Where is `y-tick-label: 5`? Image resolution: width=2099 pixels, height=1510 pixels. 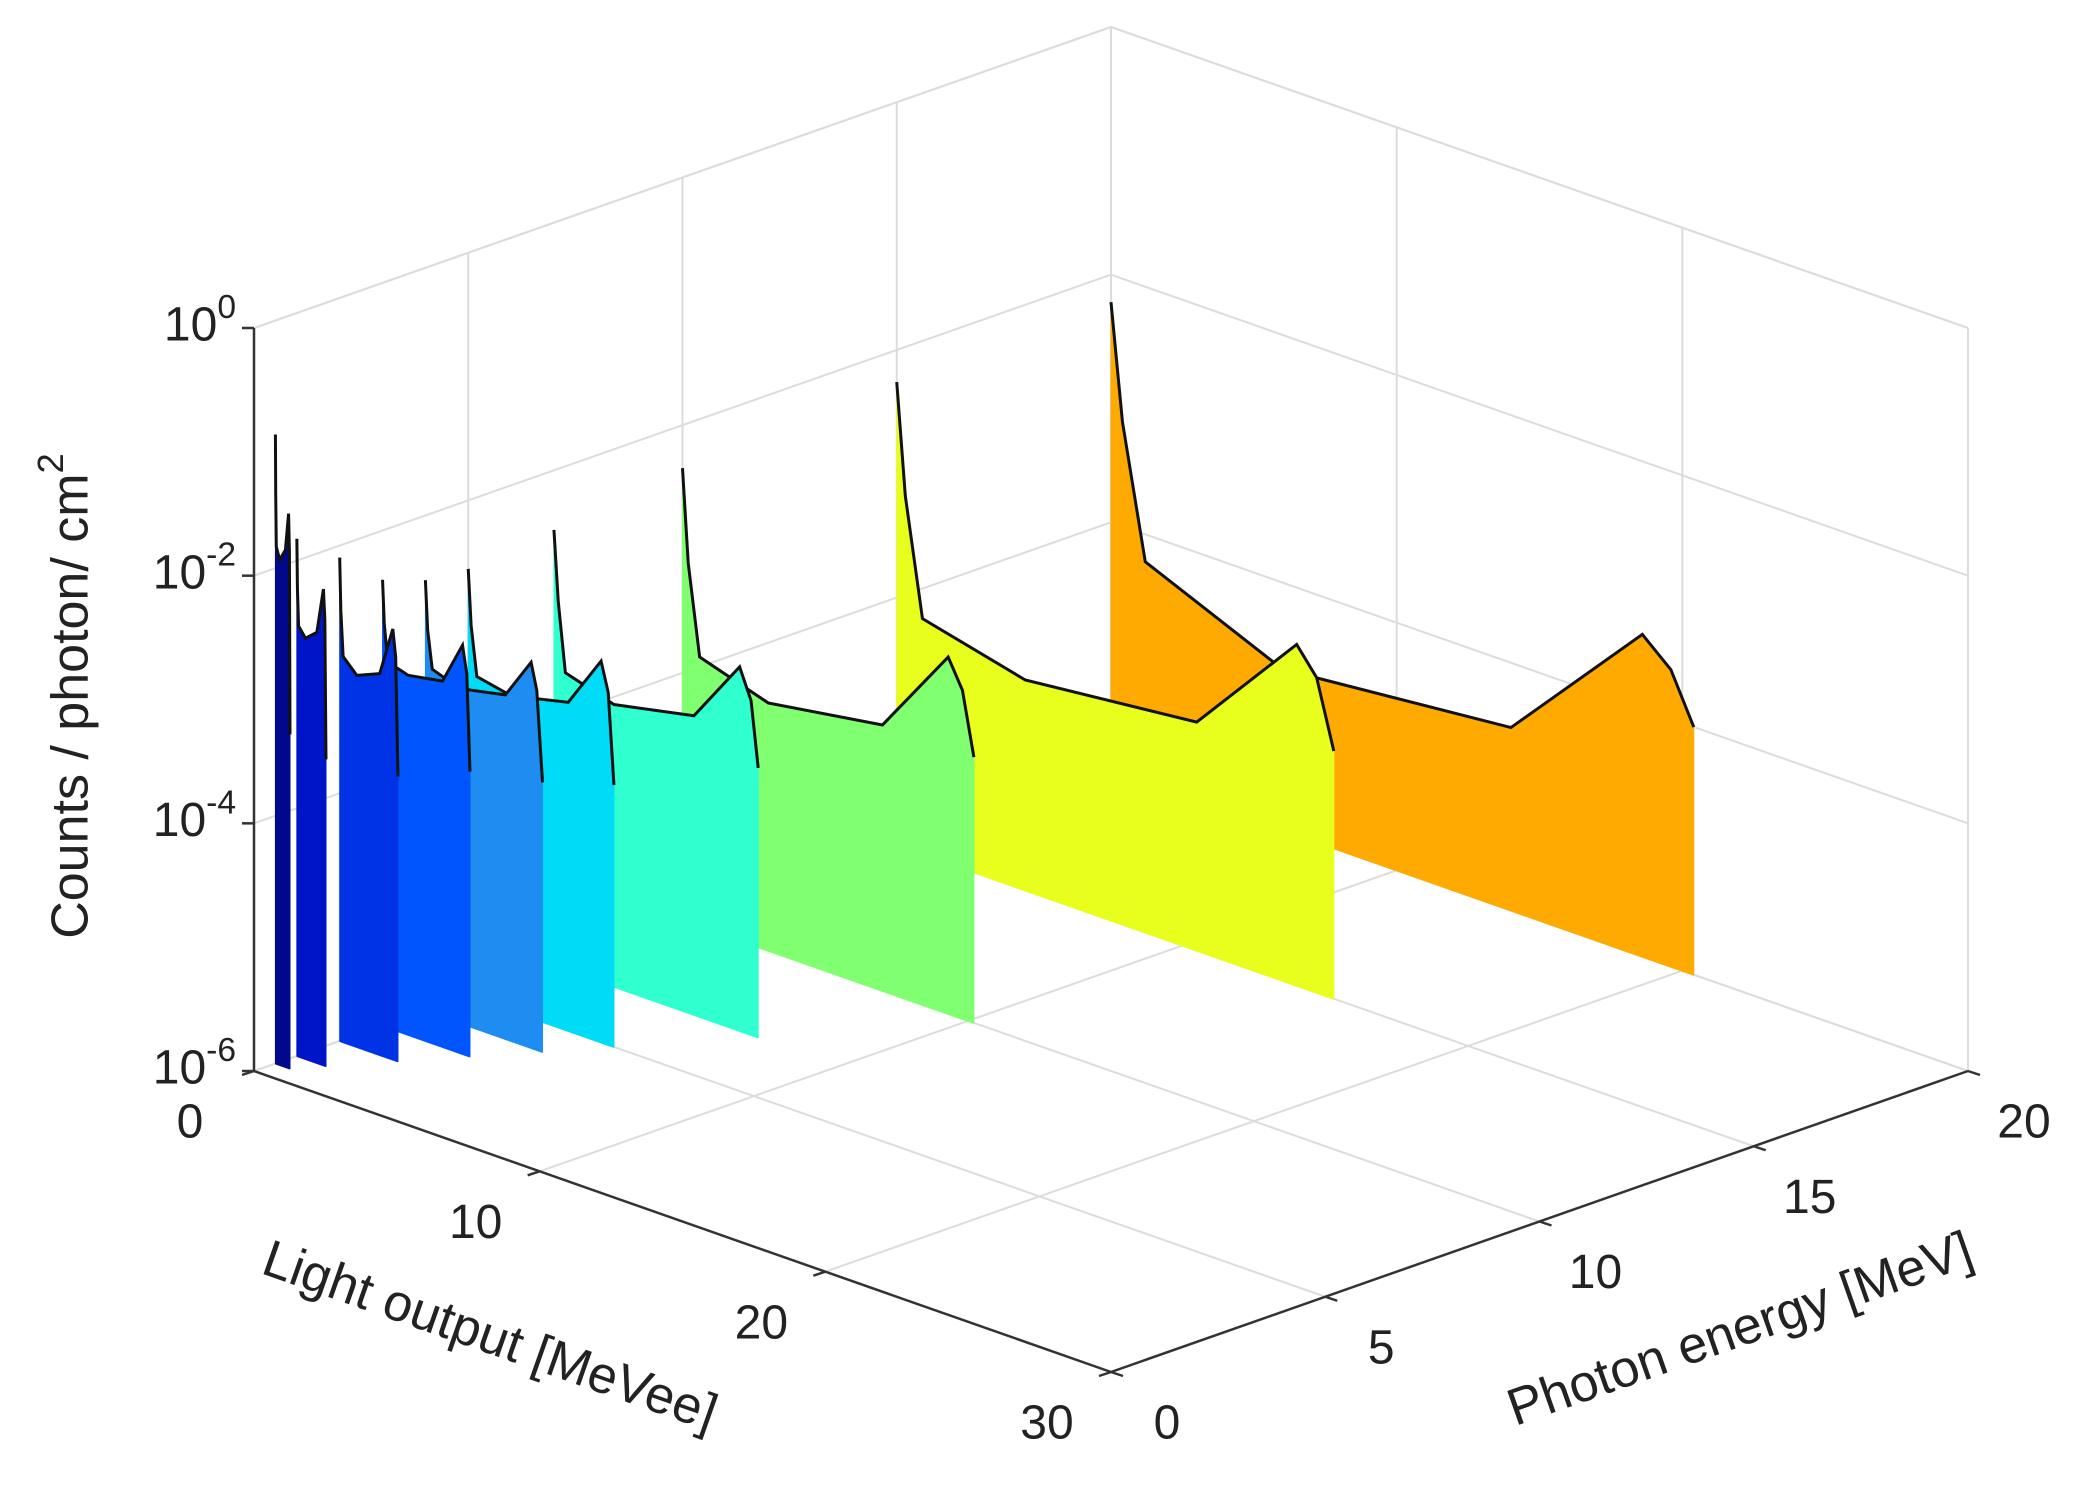 y-tick-label: 5 is located at coordinates (1381, 1347).